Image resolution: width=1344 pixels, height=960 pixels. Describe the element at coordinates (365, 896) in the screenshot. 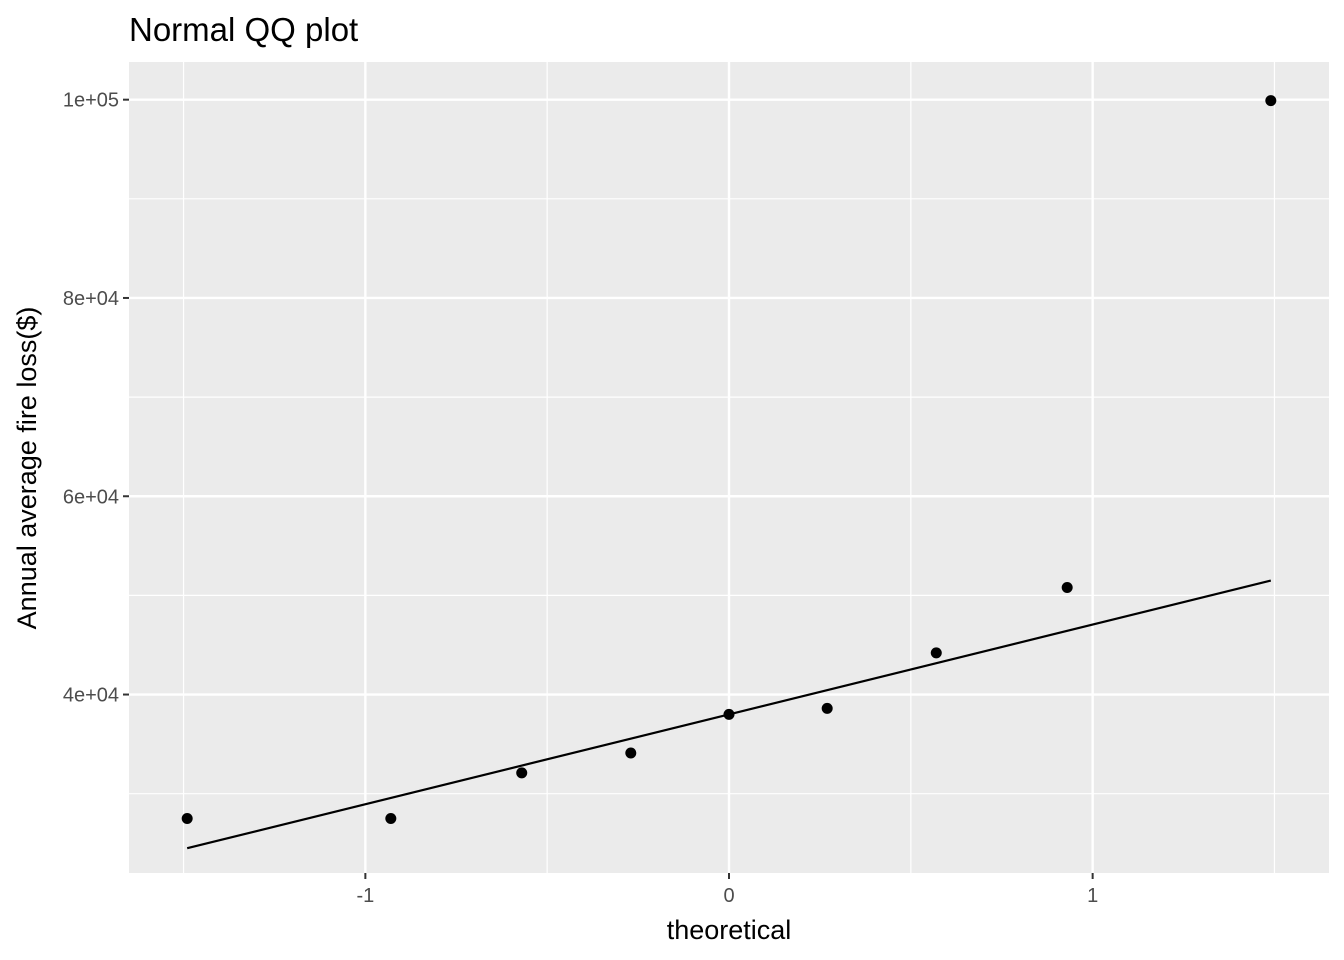

I see `x-tick-label: -1` at that location.